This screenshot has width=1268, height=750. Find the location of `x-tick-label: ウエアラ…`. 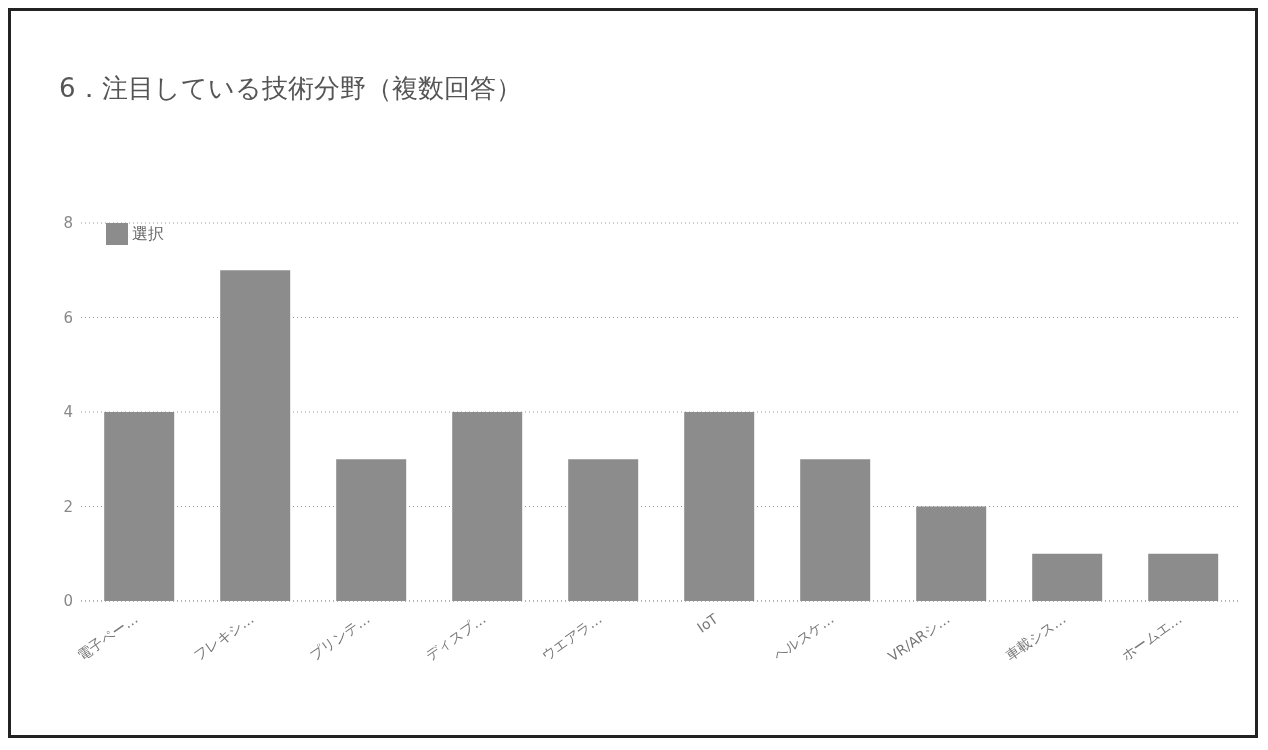

x-tick-label: ウエアラ… is located at coordinates (571, 637).